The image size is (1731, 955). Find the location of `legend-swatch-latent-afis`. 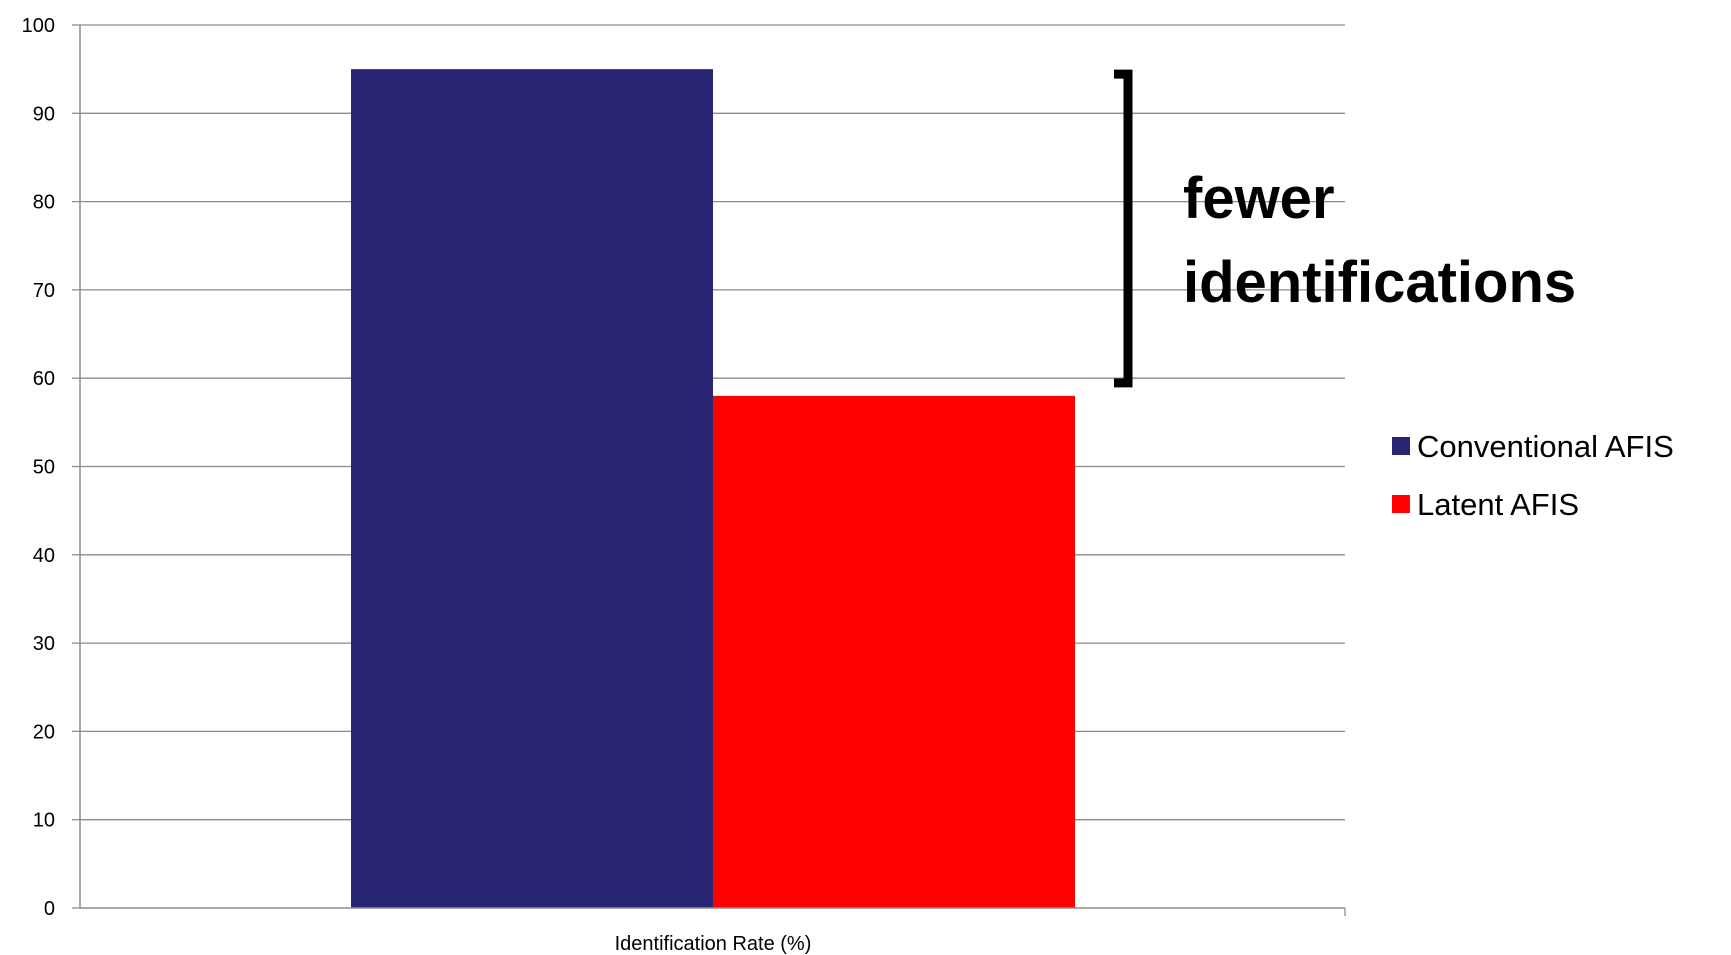

legend-swatch-latent-afis is located at coordinates (1401, 504).